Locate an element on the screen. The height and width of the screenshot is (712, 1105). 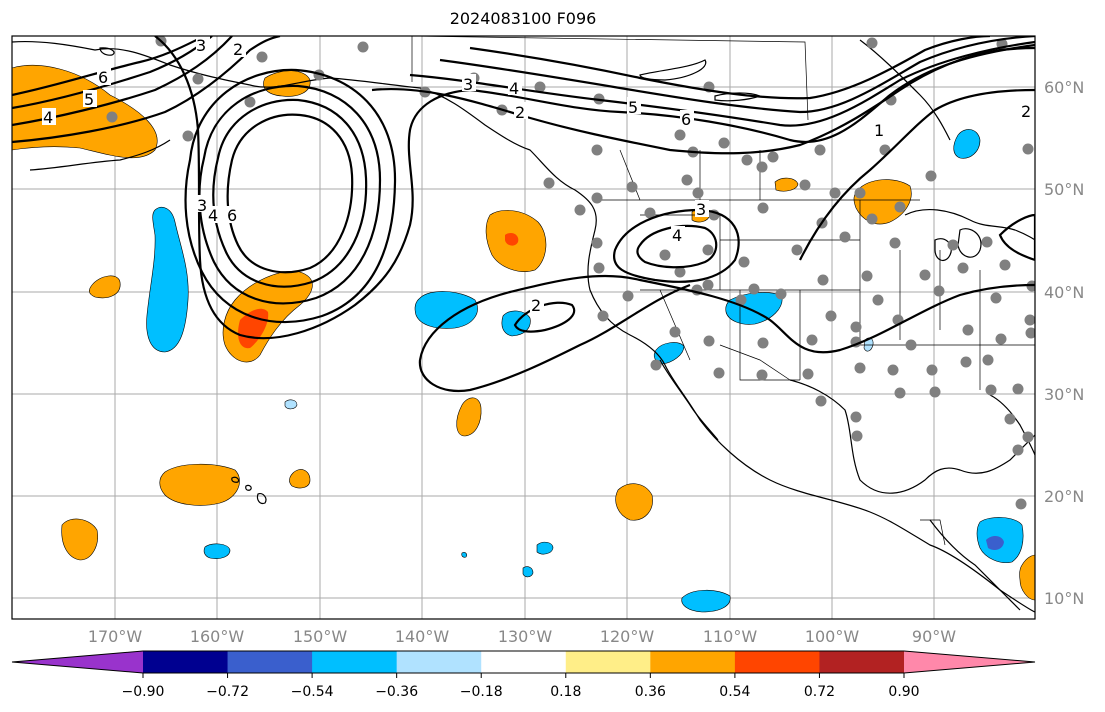
lat-label-10n: 10°N is located at coordinates (1064, 598).